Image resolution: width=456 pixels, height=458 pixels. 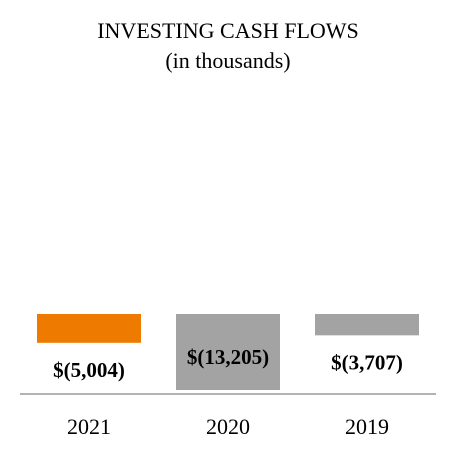 What do you see at coordinates (89, 426) in the screenshot?
I see `category-label-2021: 2021` at bounding box center [89, 426].